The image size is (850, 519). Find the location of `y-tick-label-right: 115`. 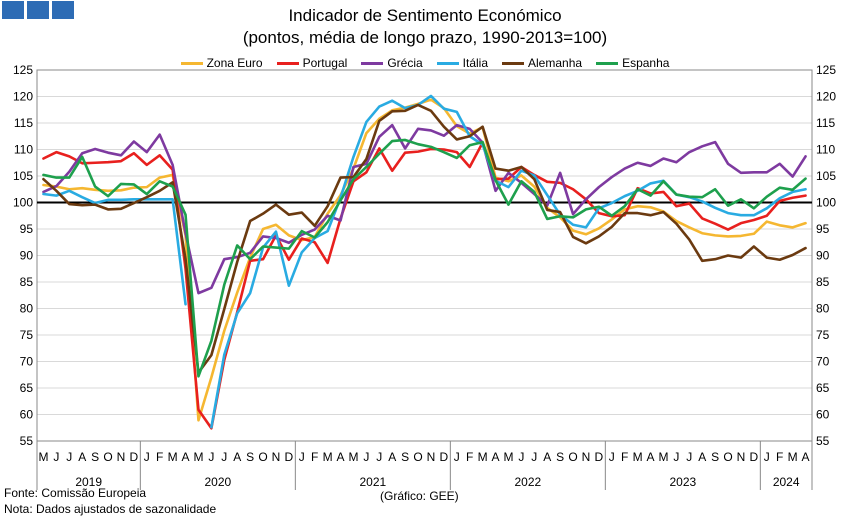

y-tick-label-right: 115 is located at coordinates (825, 123).